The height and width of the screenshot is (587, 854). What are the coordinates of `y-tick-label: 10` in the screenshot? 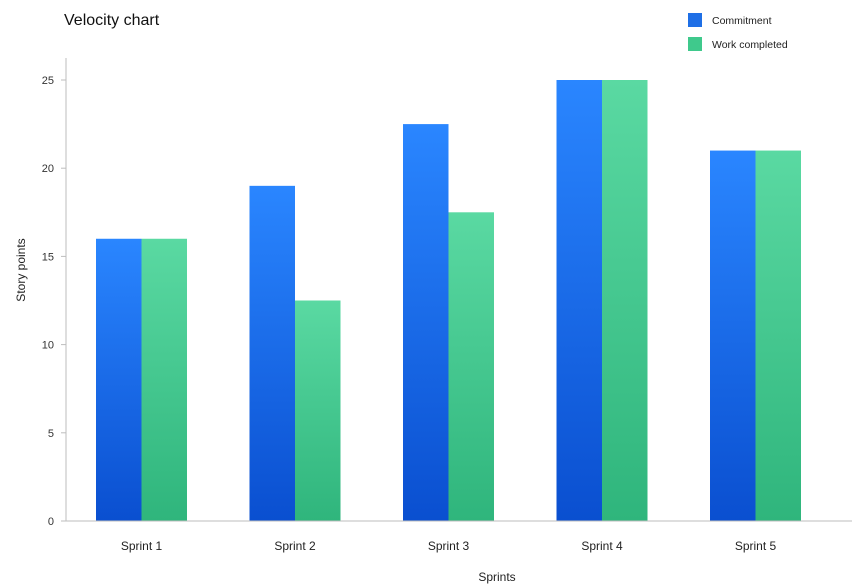 It's located at (48, 346).